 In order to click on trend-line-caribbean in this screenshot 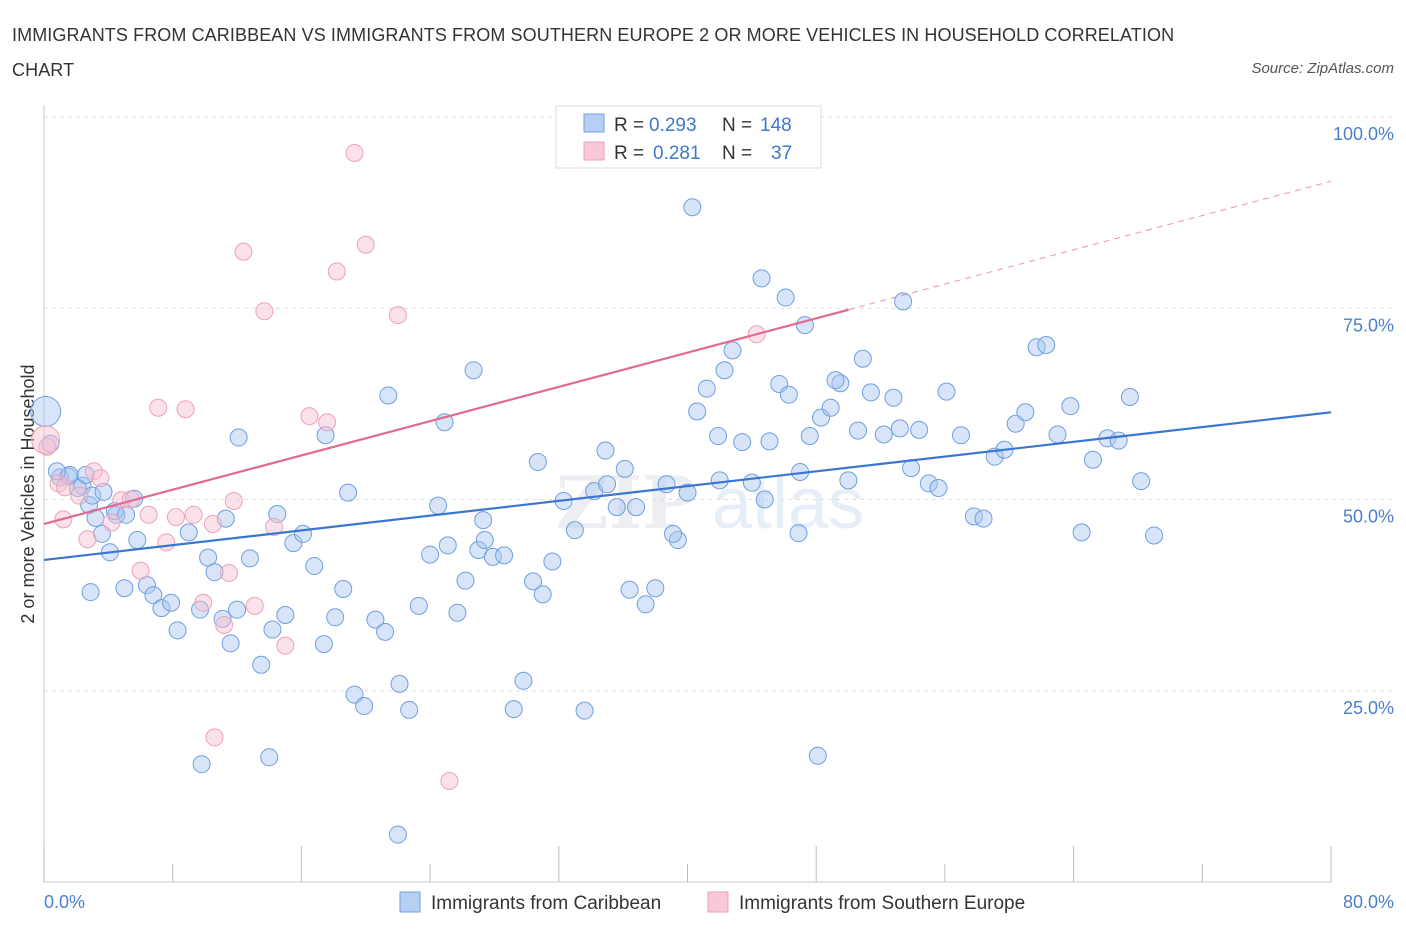, I will do `click(687, 486)`.